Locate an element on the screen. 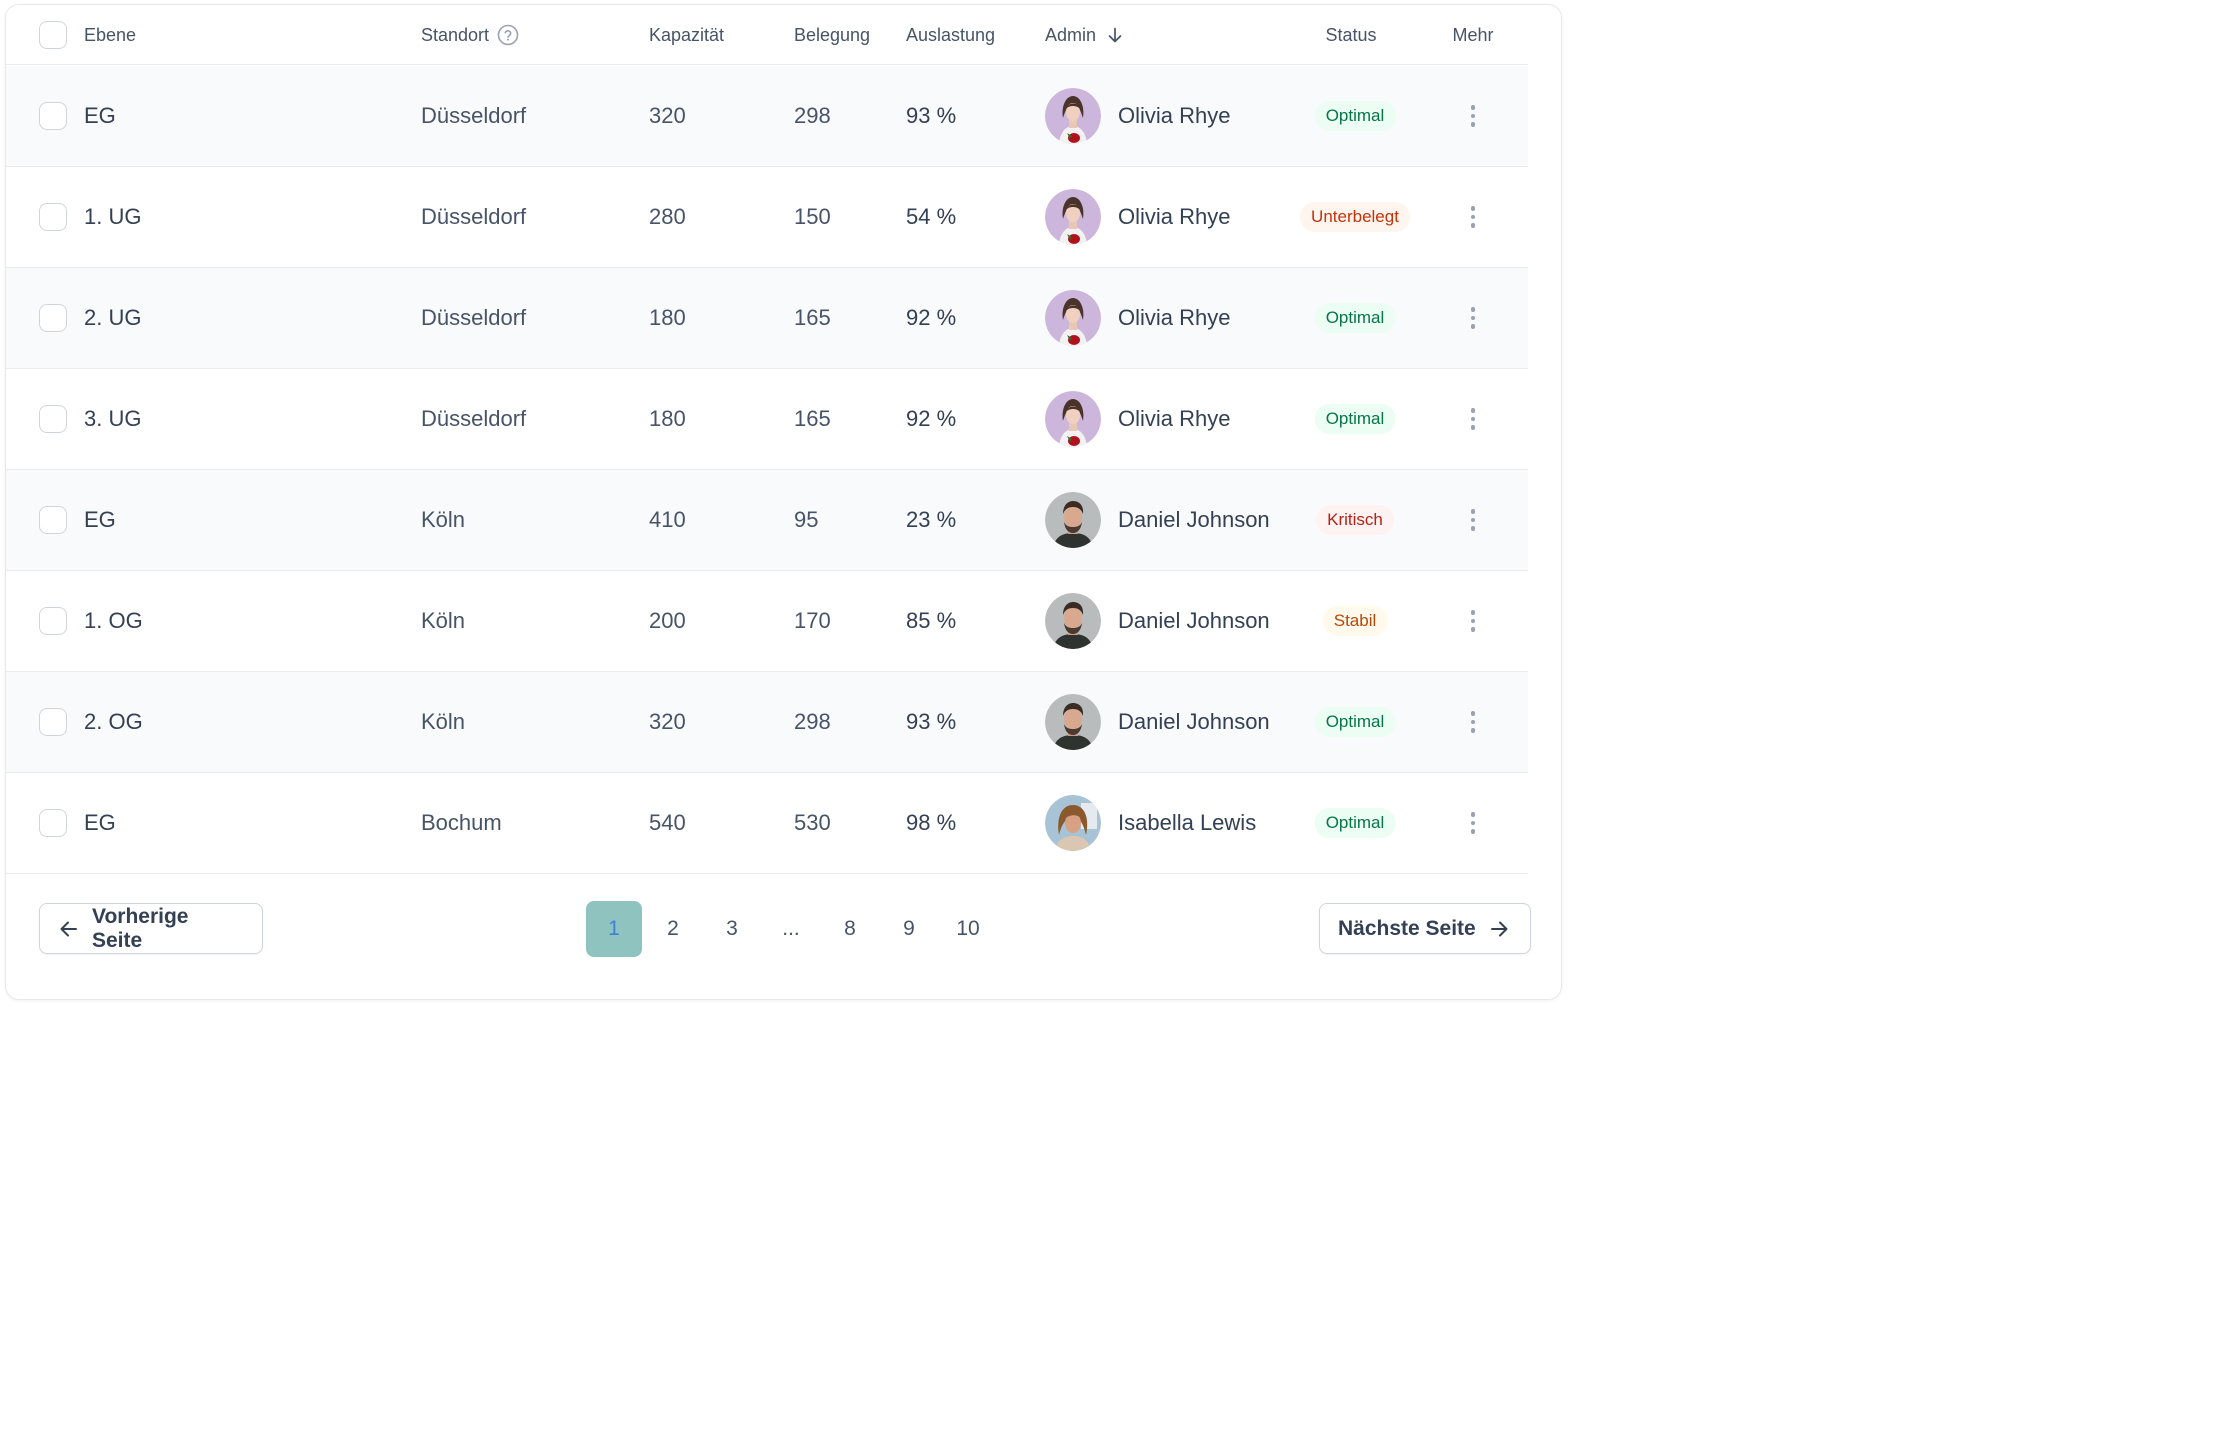  cell-ebene: 2. OG is located at coordinates (113, 721).